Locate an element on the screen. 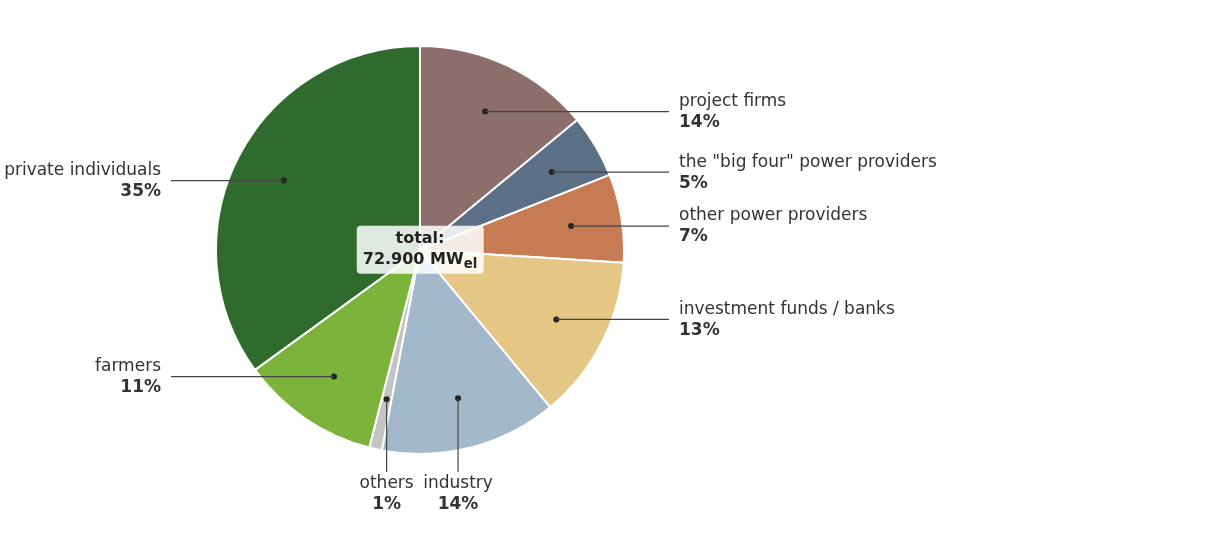 The width and height of the screenshot is (1205, 548). slice-label: project firms is located at coordinates (733, 99).